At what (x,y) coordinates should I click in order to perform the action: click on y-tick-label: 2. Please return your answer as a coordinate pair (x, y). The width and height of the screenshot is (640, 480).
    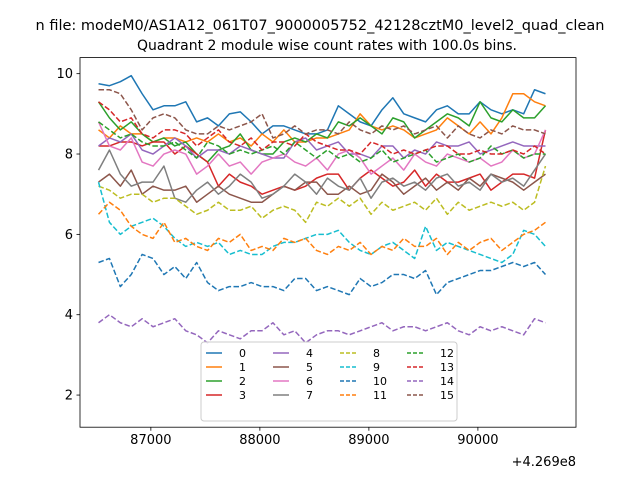
    Looking at the image, I should click on (69, 396).